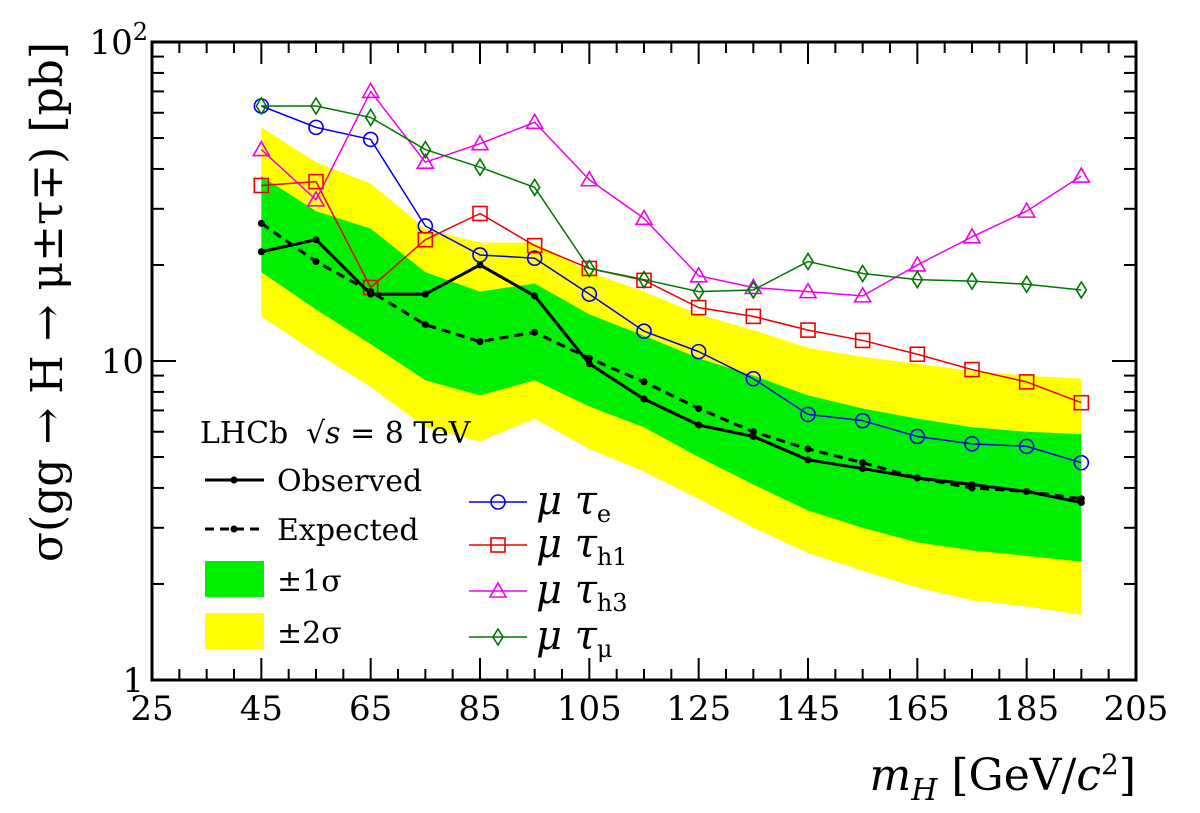 The image size is (1200, 813). What do you see at coordinates (917, 709) in the screenshot?
I see `x-tick-label: 165` at bounding box center [917, 709].